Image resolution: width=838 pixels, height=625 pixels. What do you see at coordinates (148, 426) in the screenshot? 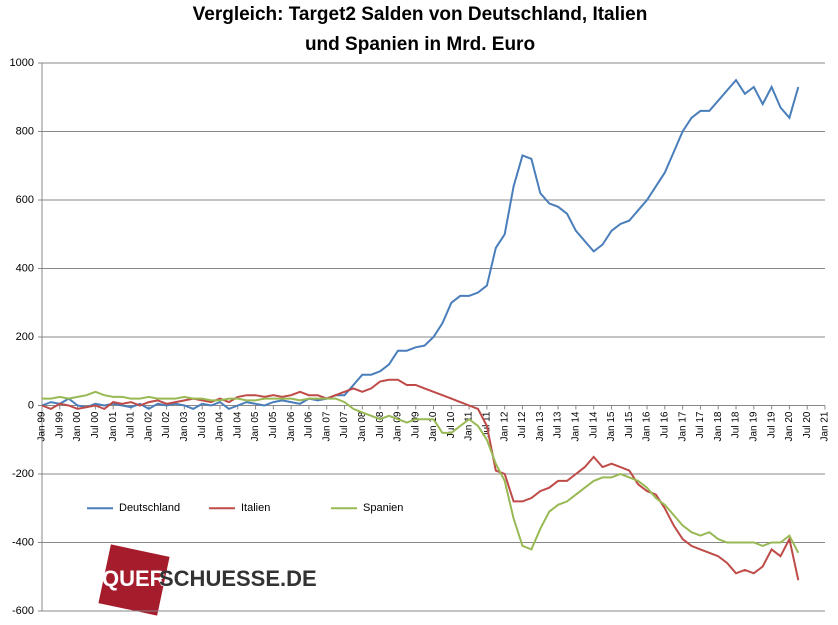
I see `x-tick-label: Jan 02` at bounding box center [148, 426].